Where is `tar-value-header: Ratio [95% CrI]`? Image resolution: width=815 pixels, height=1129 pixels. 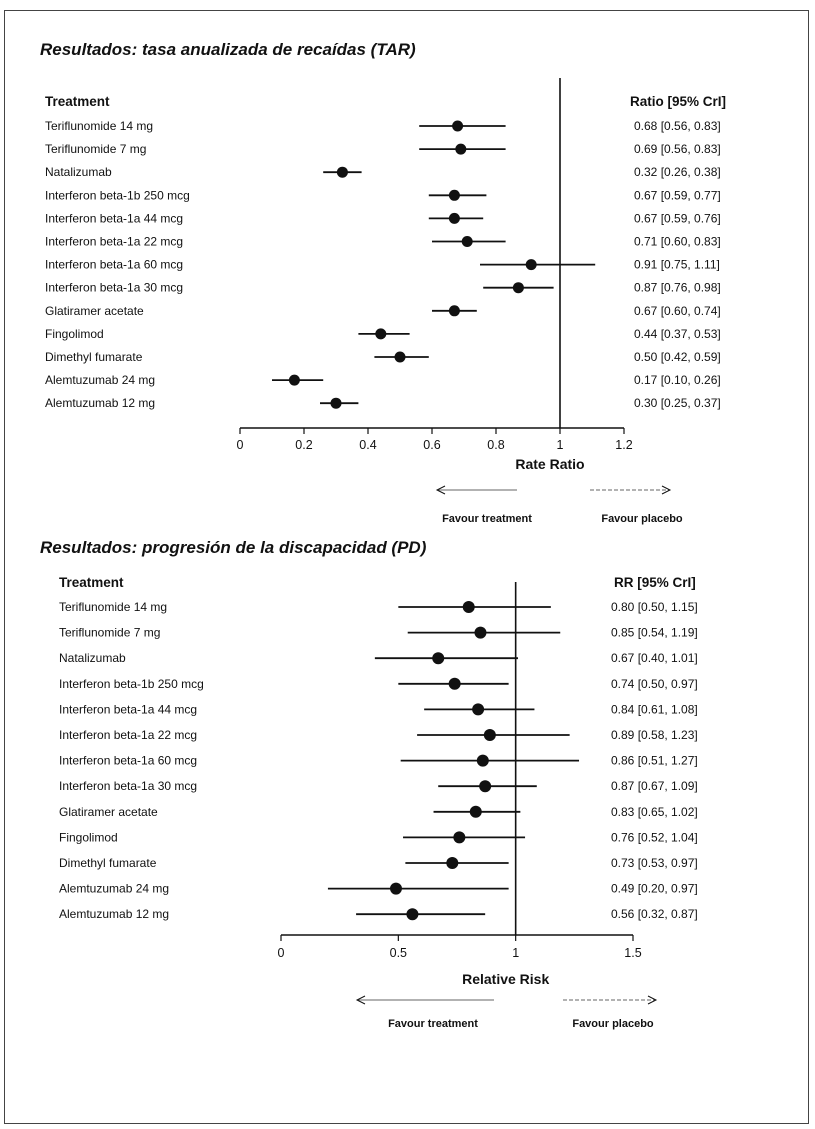
tar-value-header: Ratio [95% CrI] is located at coordinates (678, 101).